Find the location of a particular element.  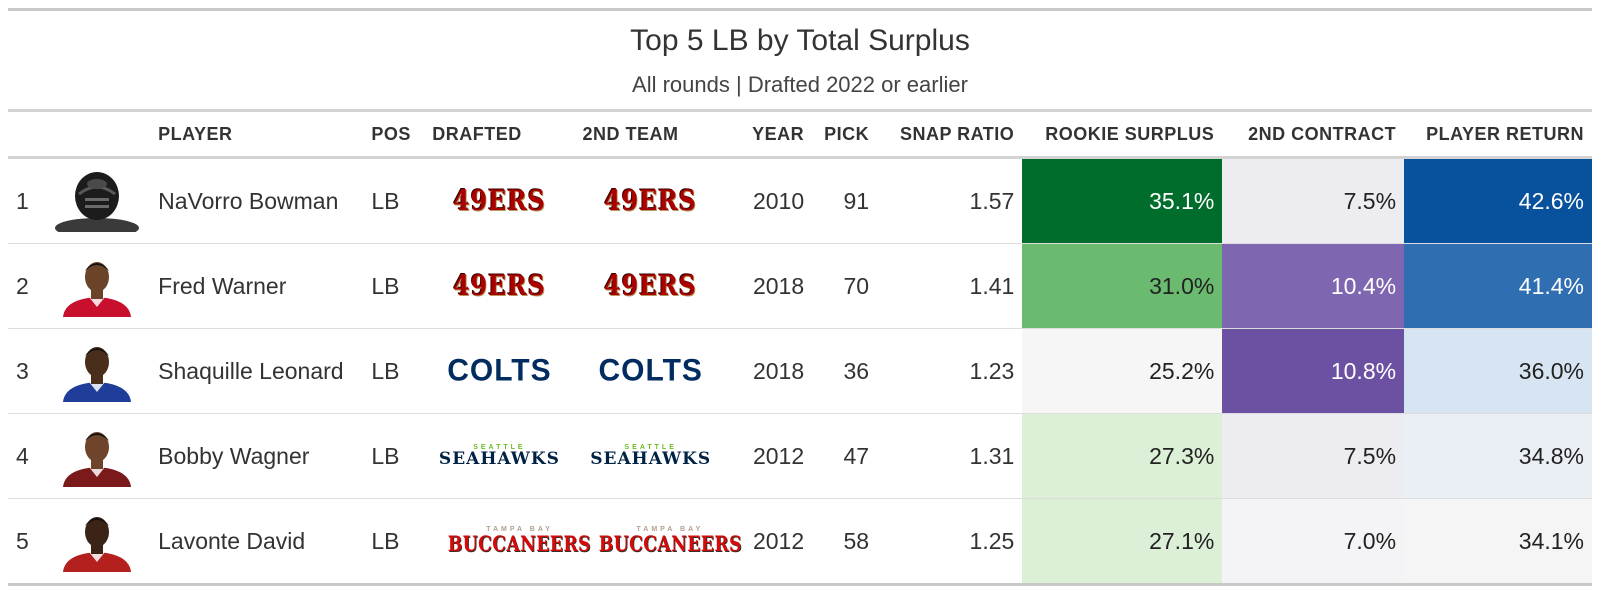

col-drafted-header: DRAFTED is located at coordinates (499, 135).